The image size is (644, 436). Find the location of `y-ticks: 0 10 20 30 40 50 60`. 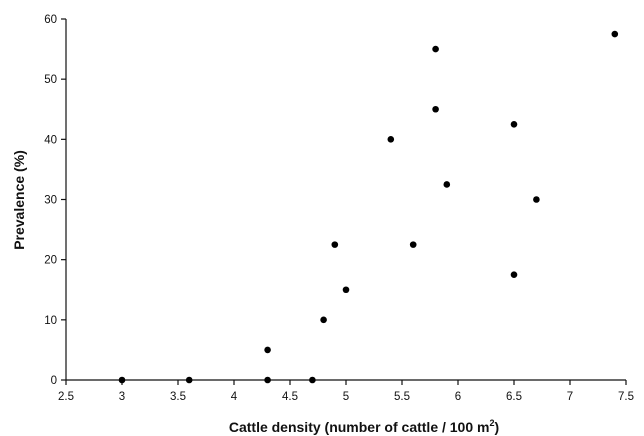

y-ticks: 0 10 20 30 40 50 60 is located at coordinates (55, 200).